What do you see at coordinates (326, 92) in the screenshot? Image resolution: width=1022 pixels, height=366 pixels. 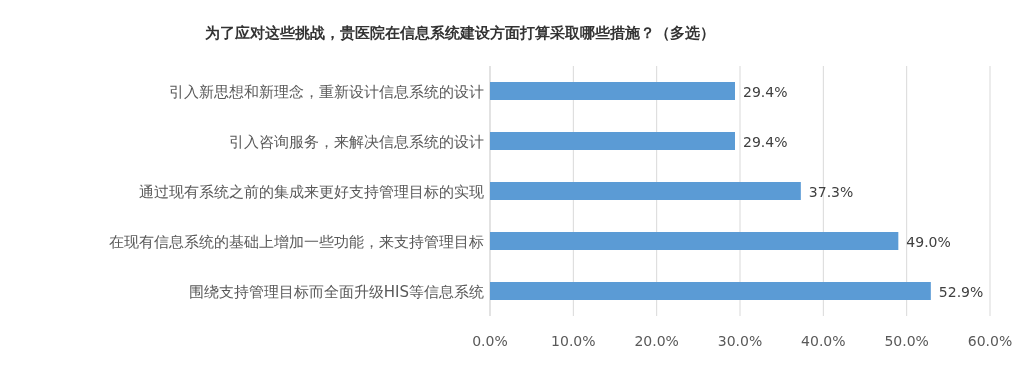 I see `y-tick-label: 引入新思想和新理念，重新设计信息系统的设计` at bounding box center [326, 92].